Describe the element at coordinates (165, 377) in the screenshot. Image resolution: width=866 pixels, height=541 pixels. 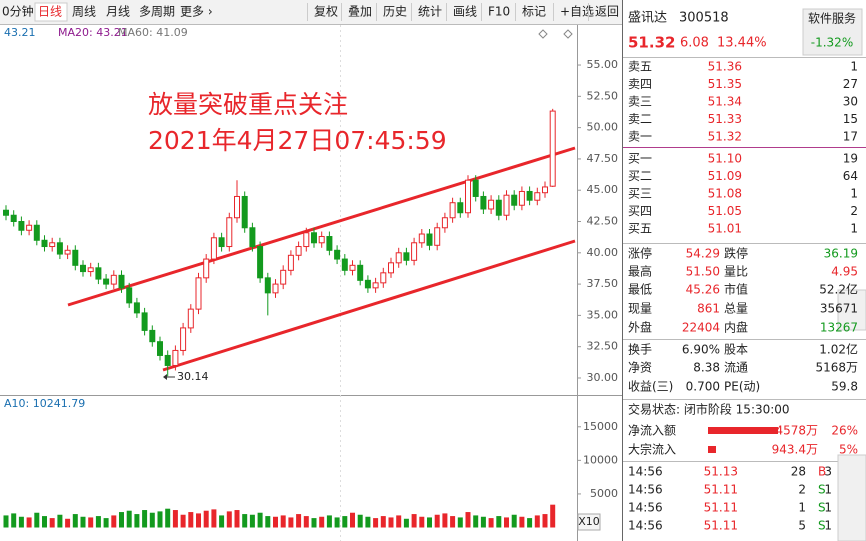
I see `low-arrow-head` at that location.